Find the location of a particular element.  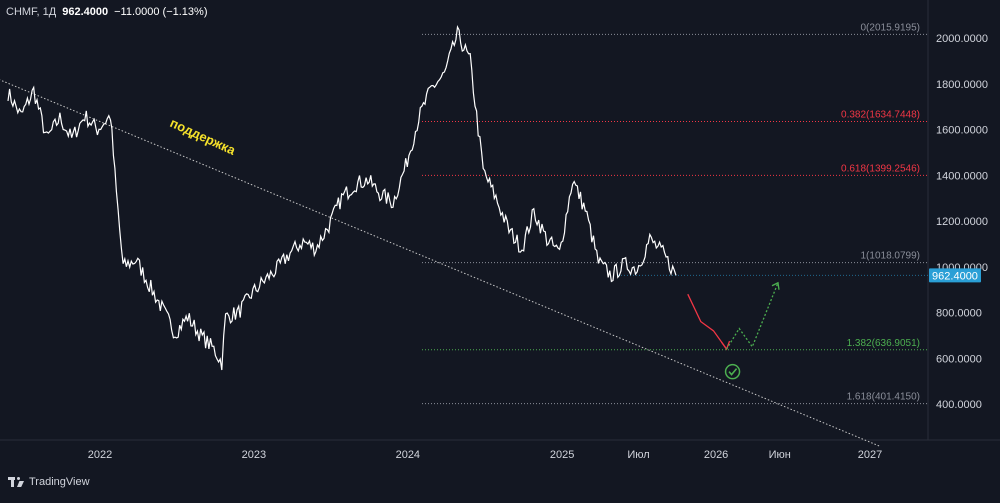

x-tick-label: 2023 is located at coordinates (254, 455).